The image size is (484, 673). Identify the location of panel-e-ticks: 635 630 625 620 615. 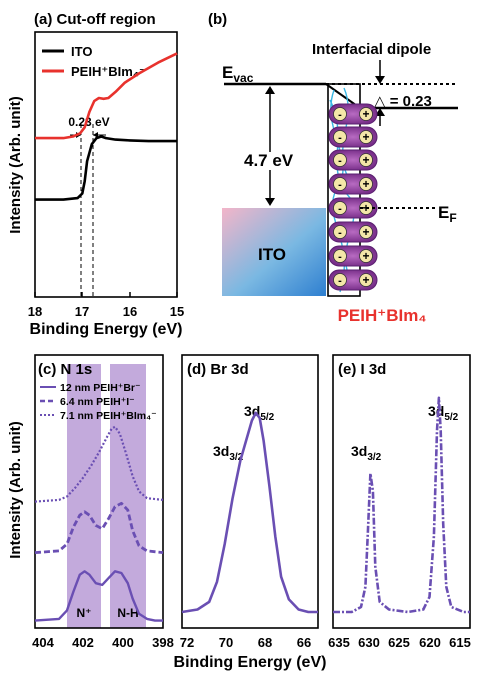
(399, 642).